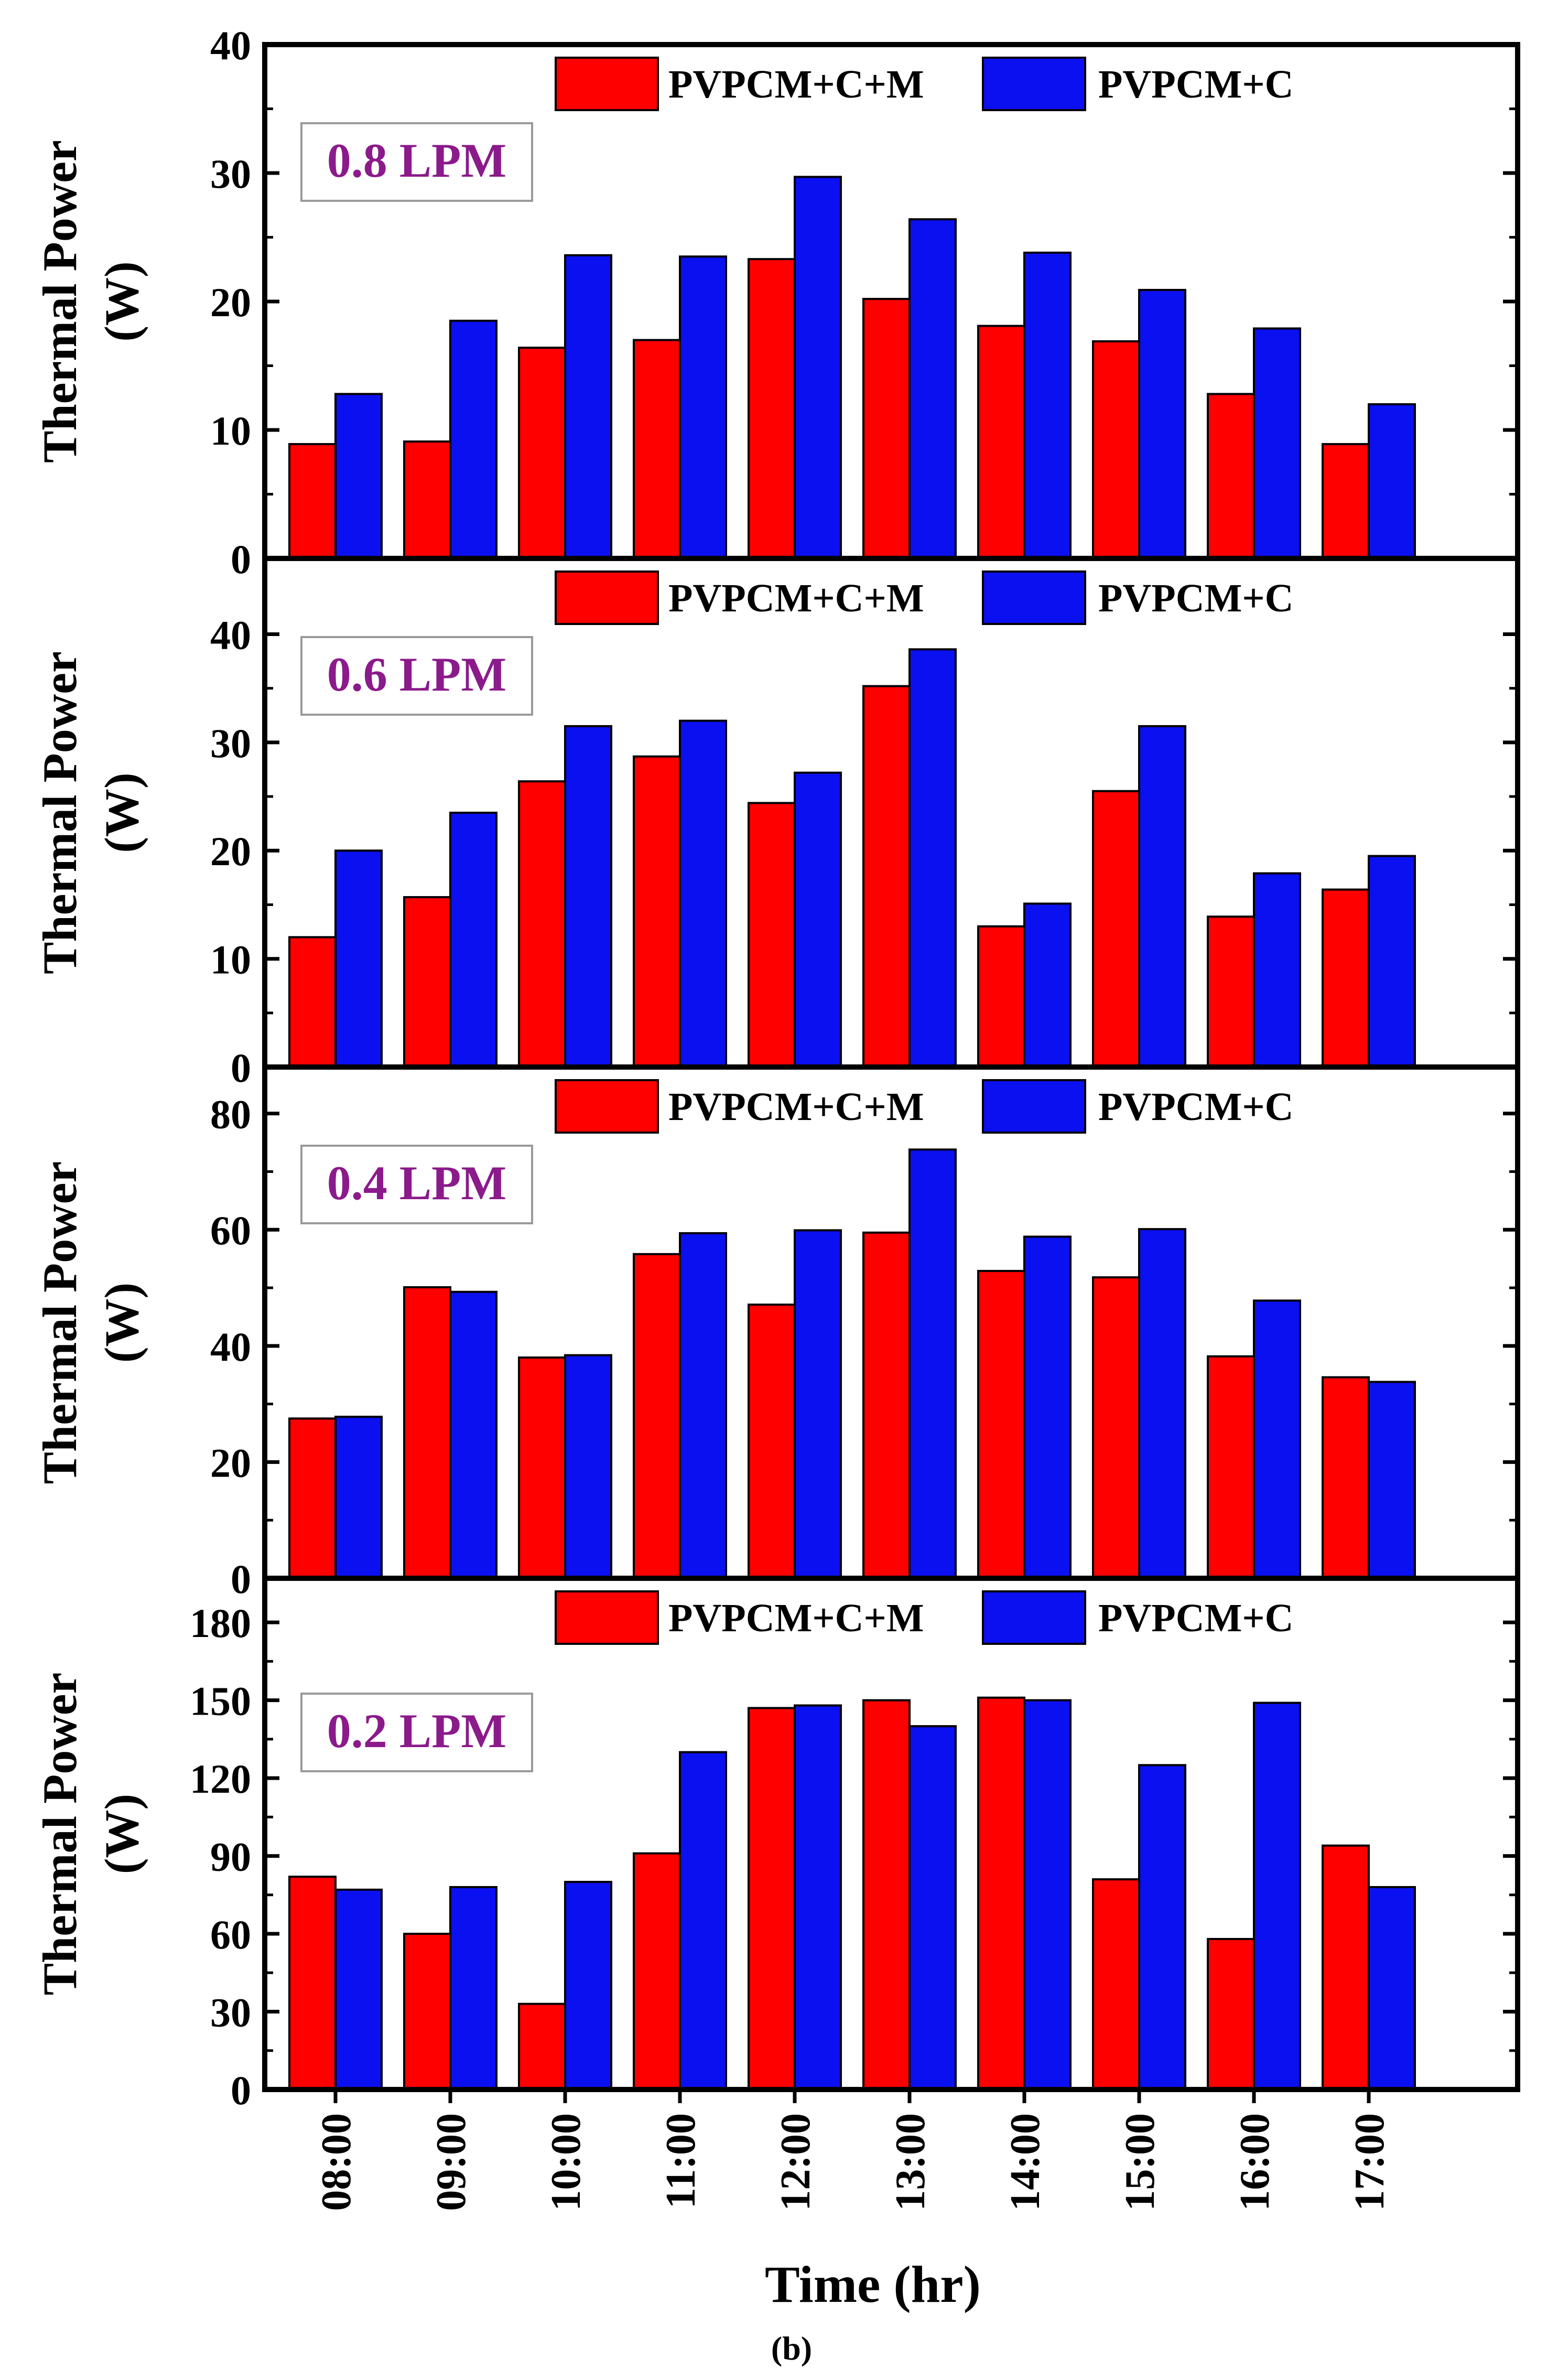 The height and width of the screenshot is (2380, 1558). I want to click on y-tick-label: 150, so click(220, 1701).